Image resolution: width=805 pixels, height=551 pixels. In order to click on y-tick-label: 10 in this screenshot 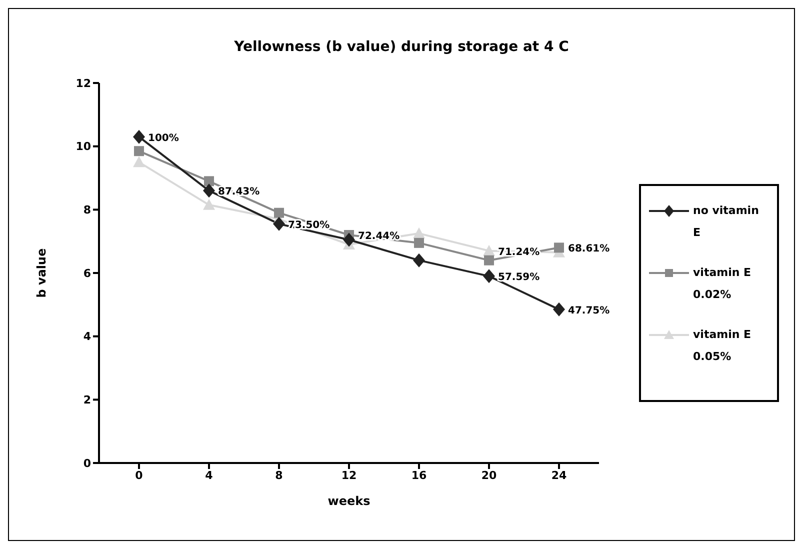, I will do `click(84, 147)`.